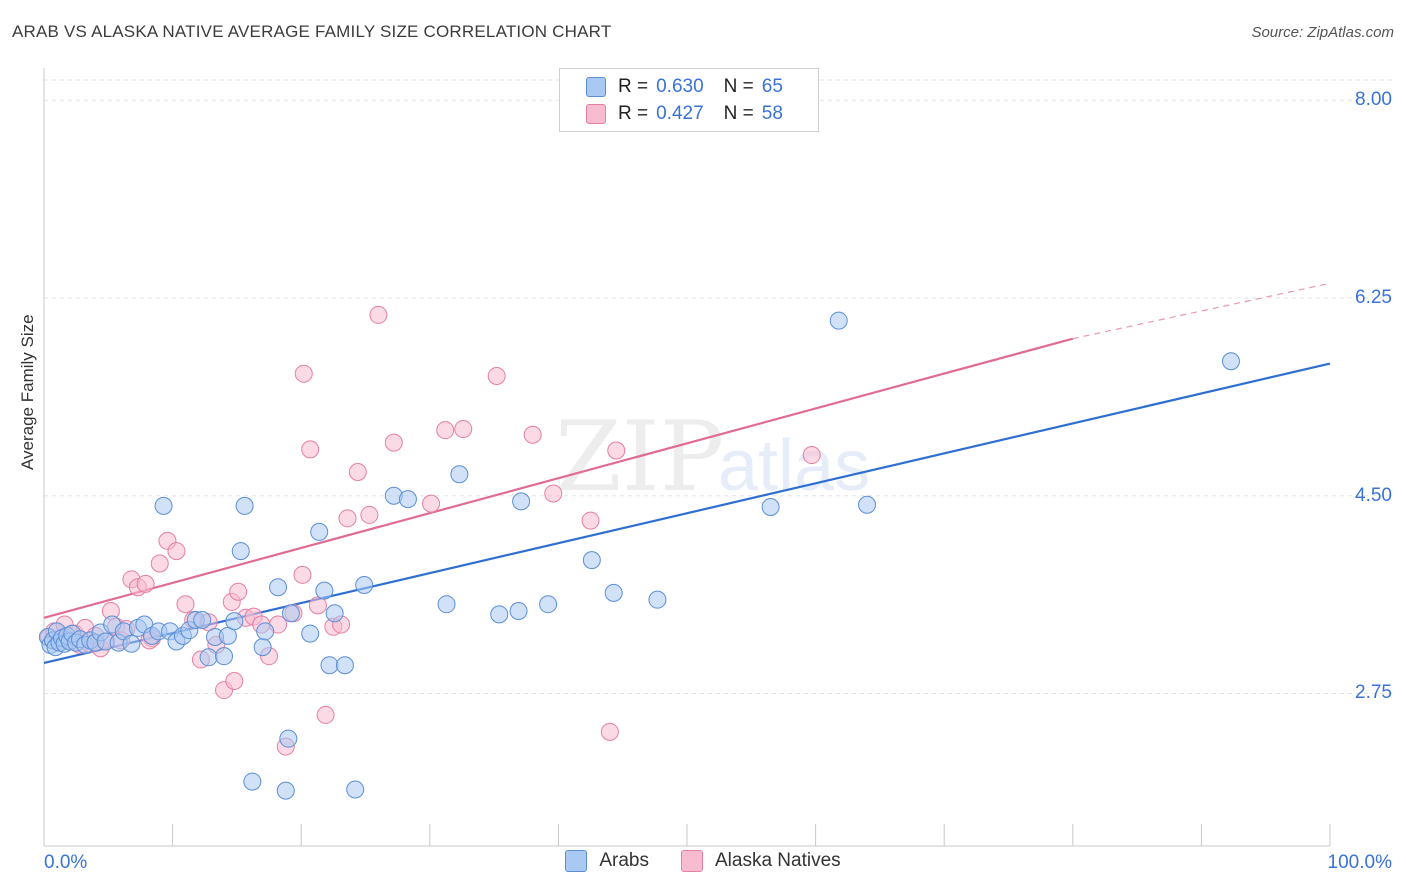 The height and width of the screenshot is (892, 1406). What do you see at coordinates (680, 86) in the screenshot?
I see `r-value: 0.630` at bounding box center [680, 86].